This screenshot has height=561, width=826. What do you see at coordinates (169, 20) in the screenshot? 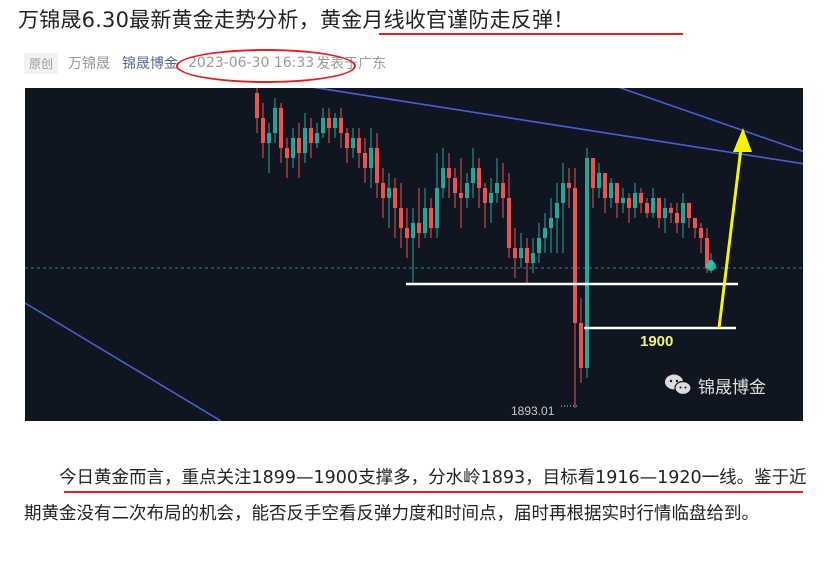
I see `title-part-1: 万锦晟6.30最新黄金走势分析，` at bounding box center [169, 20].